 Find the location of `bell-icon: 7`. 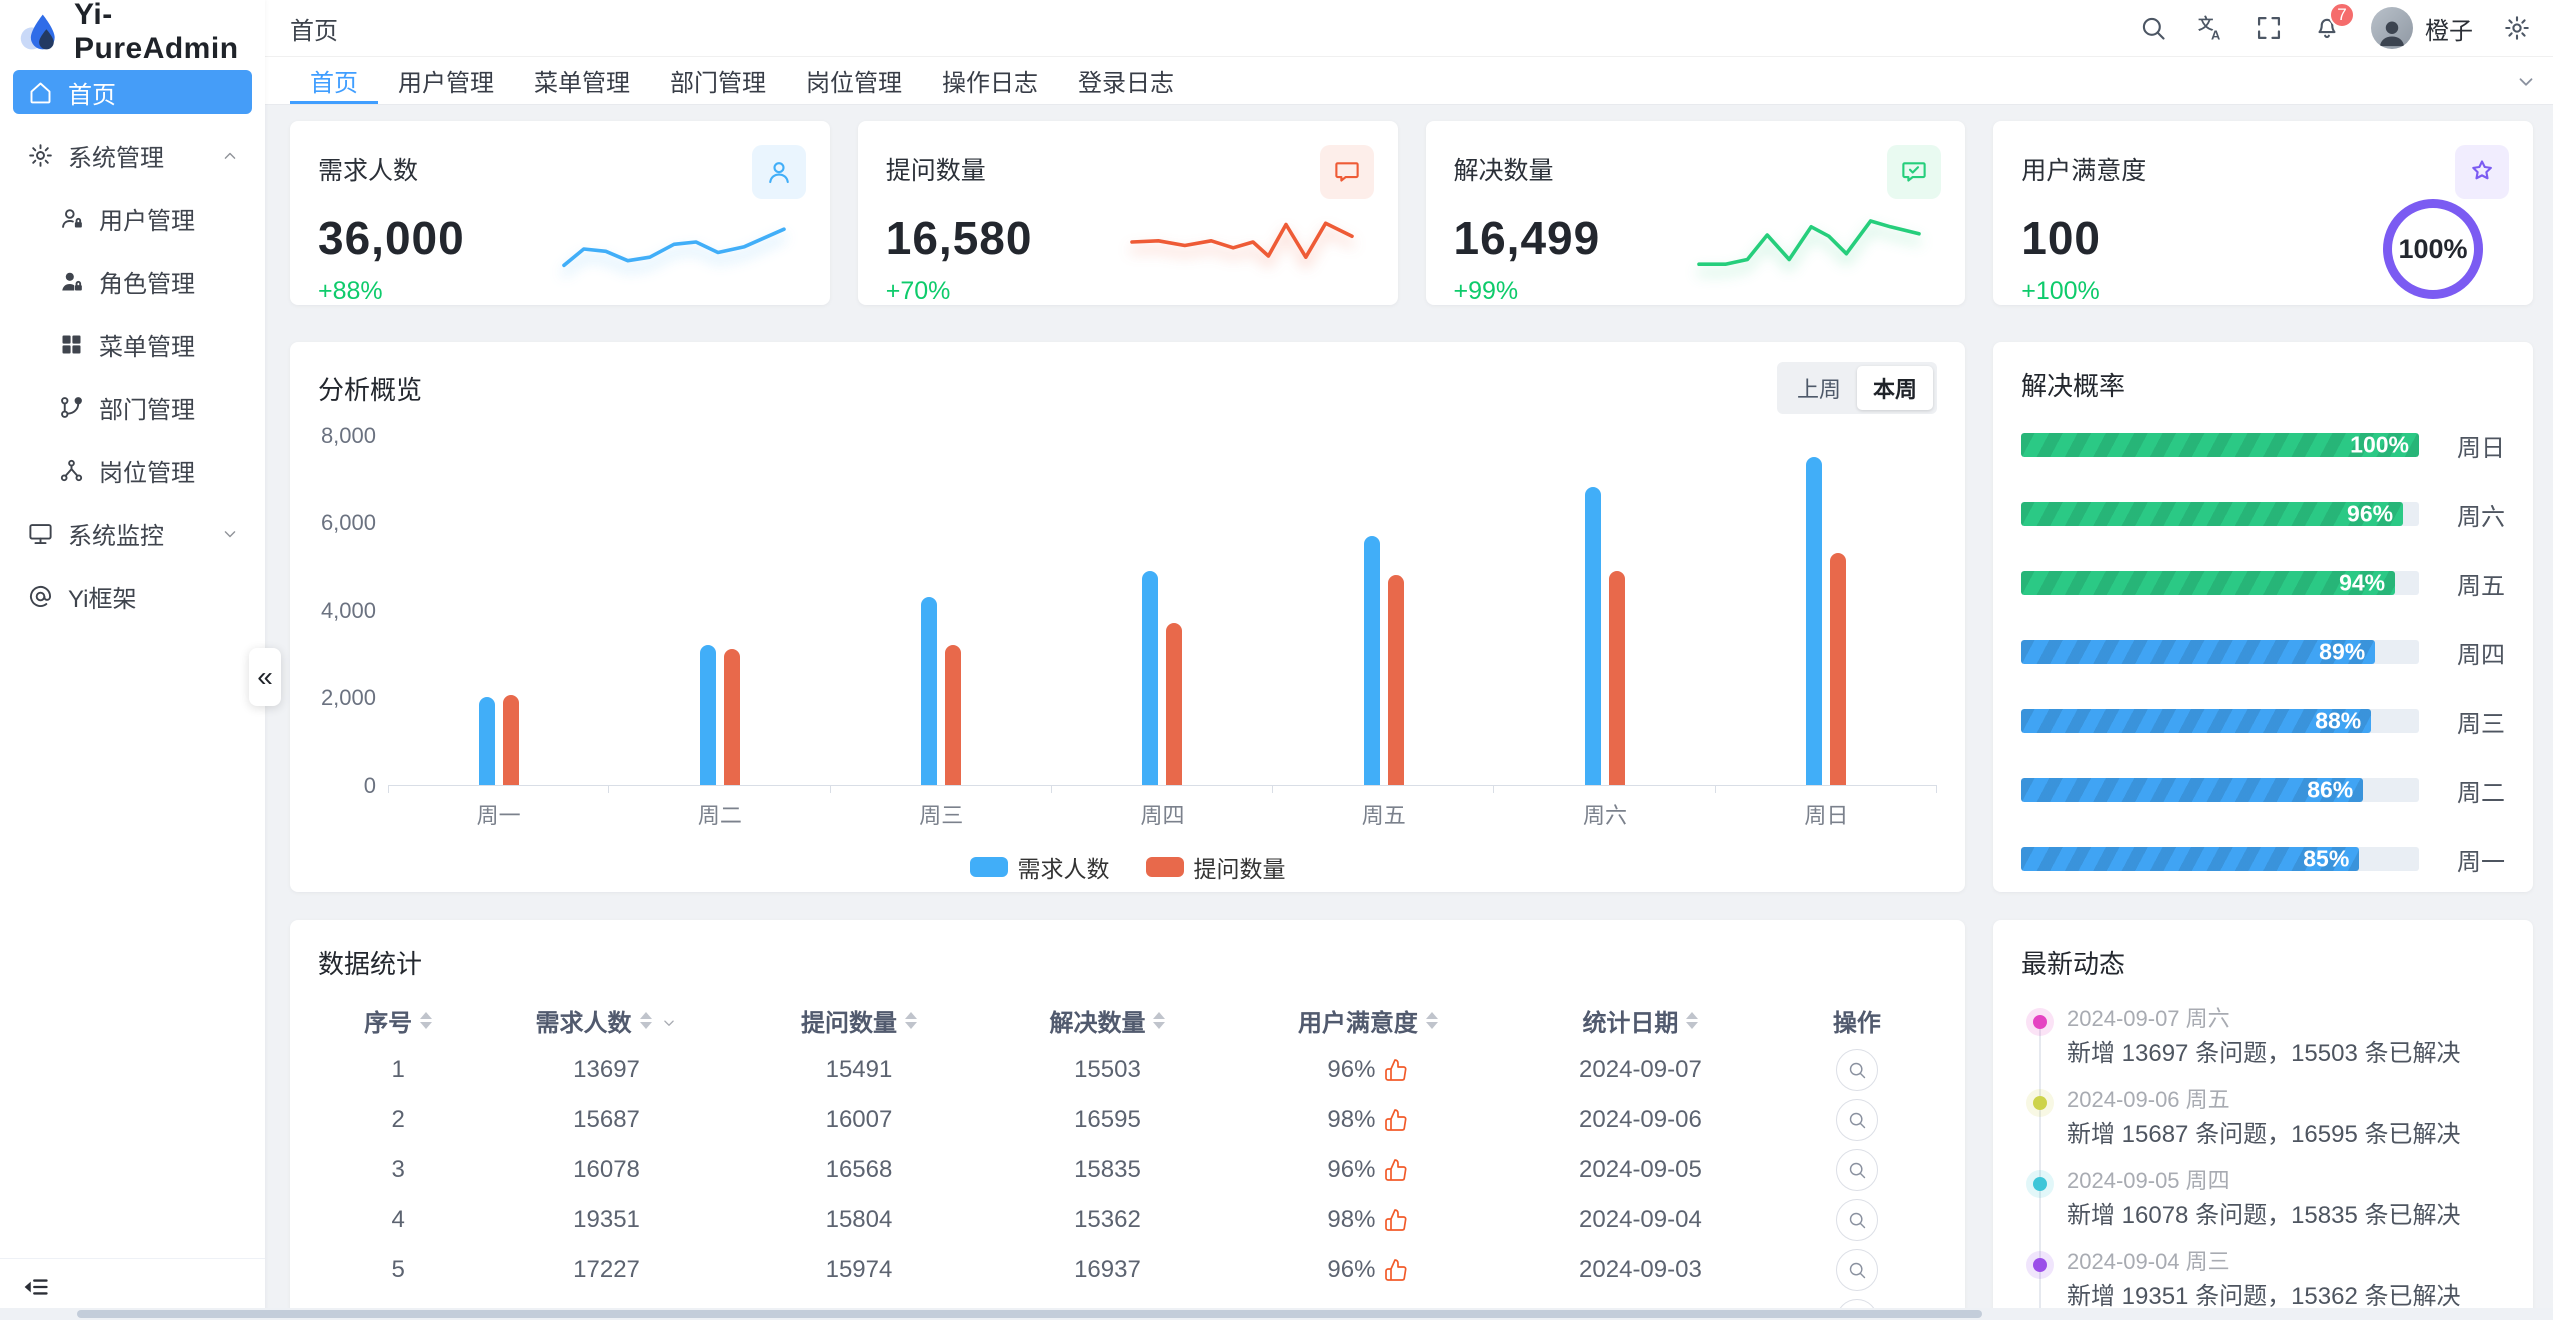

bell-icon: 7 is located at coordinates (2334, 22).